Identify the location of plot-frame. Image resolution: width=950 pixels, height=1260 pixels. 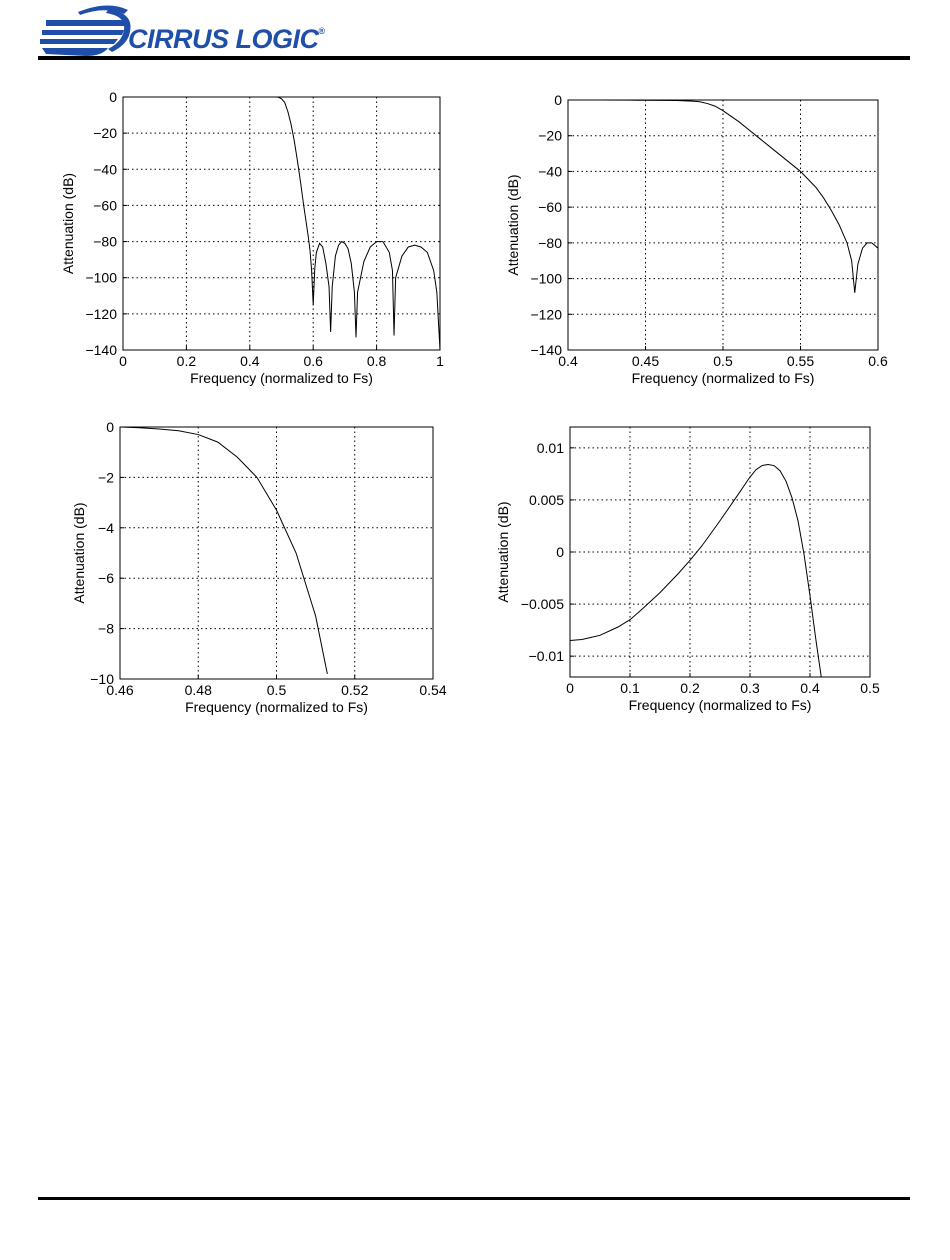
(281, 223).